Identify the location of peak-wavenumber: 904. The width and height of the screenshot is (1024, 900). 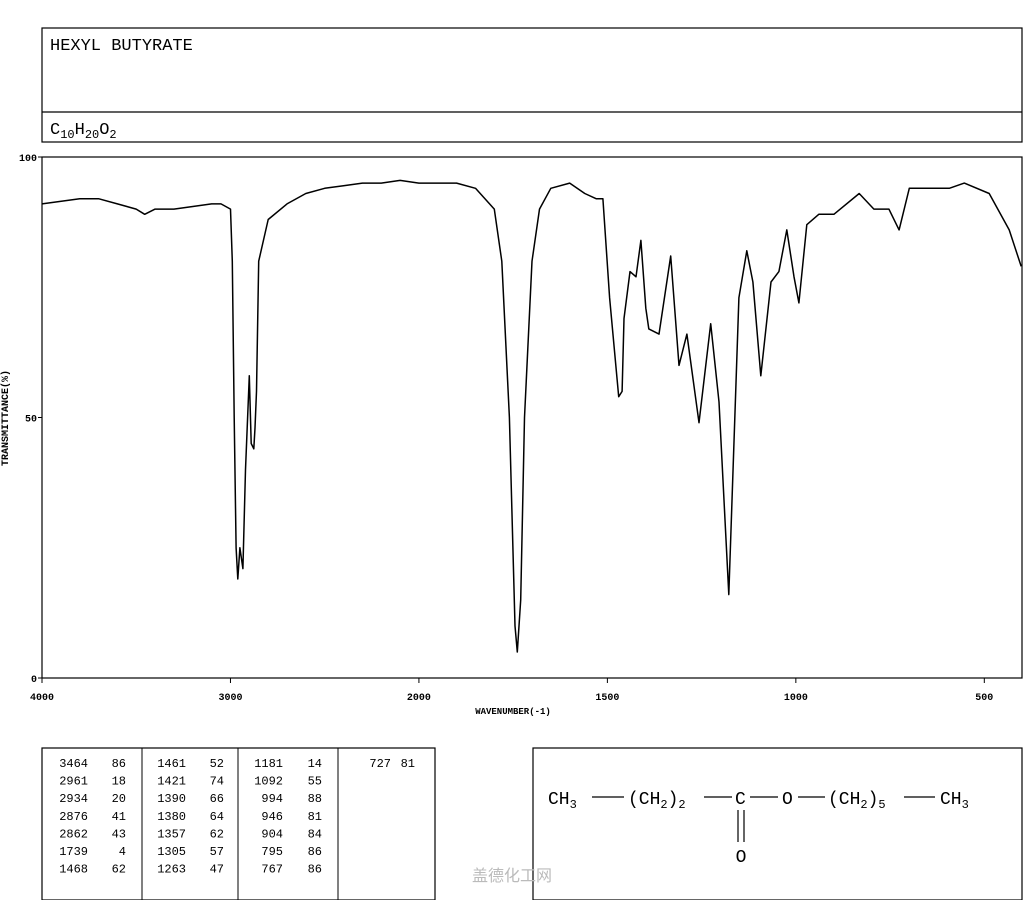
(272, 834).